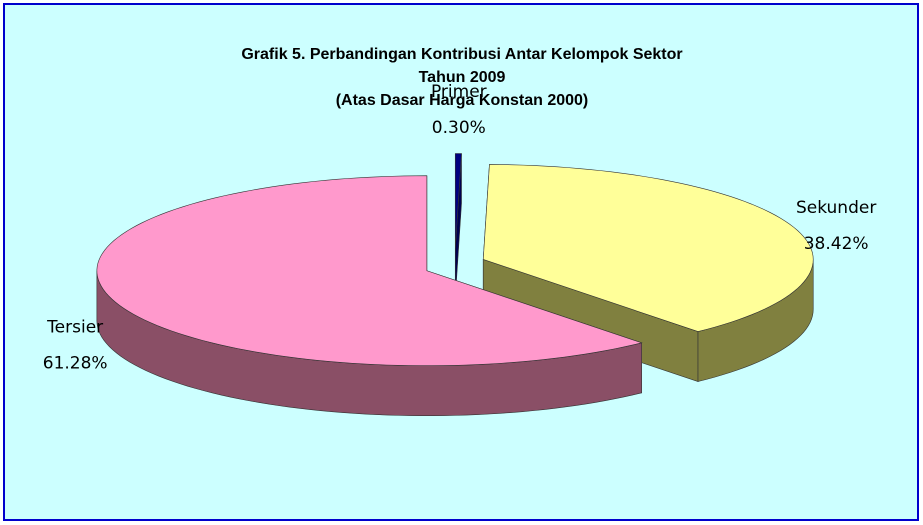 The image size is (923, 525). I want to click on slice-label: Tersier, so click(74, 328).